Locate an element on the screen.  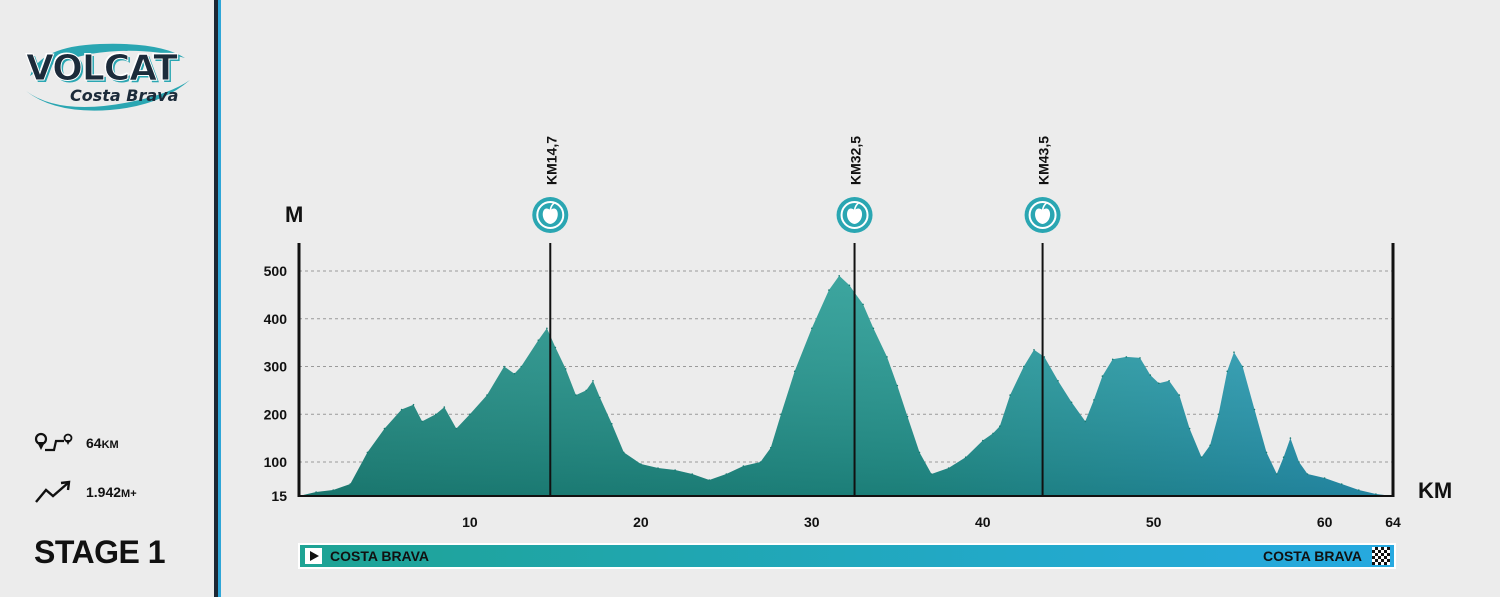
sidebar: VOLCAT Costa Brava 64KM 1.942M+ STAGE 1 is located at coordinates (107, 298).